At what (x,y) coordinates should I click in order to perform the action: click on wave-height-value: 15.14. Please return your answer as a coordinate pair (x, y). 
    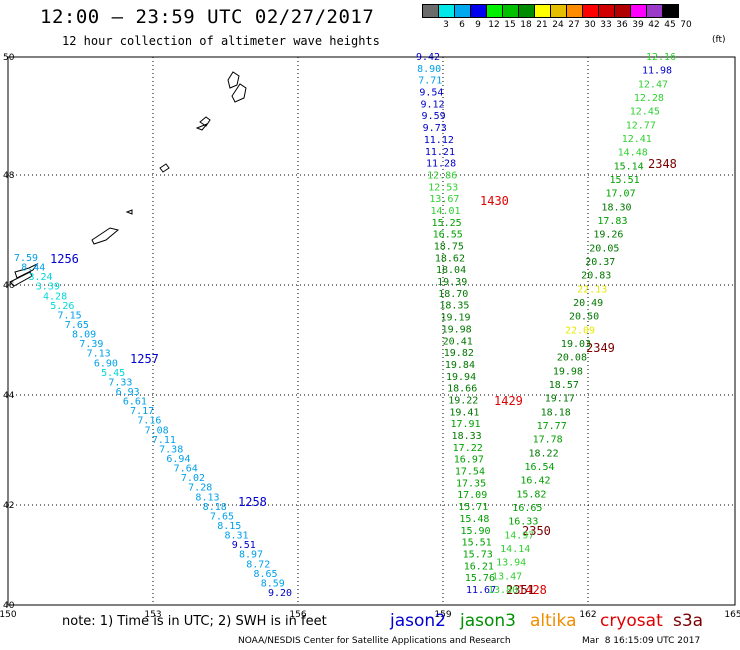
    Looking at the image, I should click on (629, 166).